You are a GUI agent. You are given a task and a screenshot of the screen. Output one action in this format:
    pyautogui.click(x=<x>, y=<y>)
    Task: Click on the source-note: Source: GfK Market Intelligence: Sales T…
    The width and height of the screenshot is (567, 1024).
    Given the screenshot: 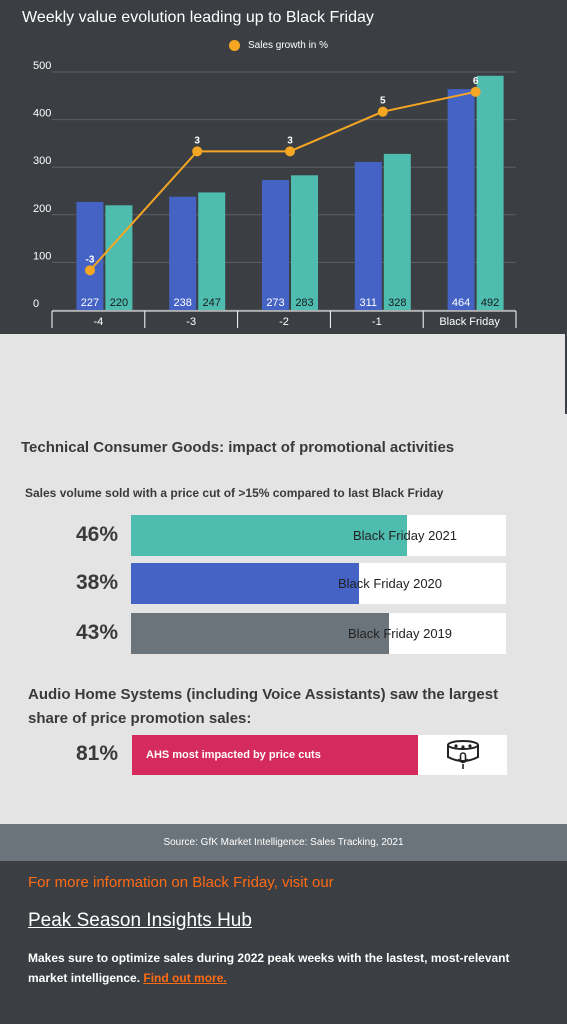 What is the action you would take?
    pyautogui.click(x=283, y=842)
    